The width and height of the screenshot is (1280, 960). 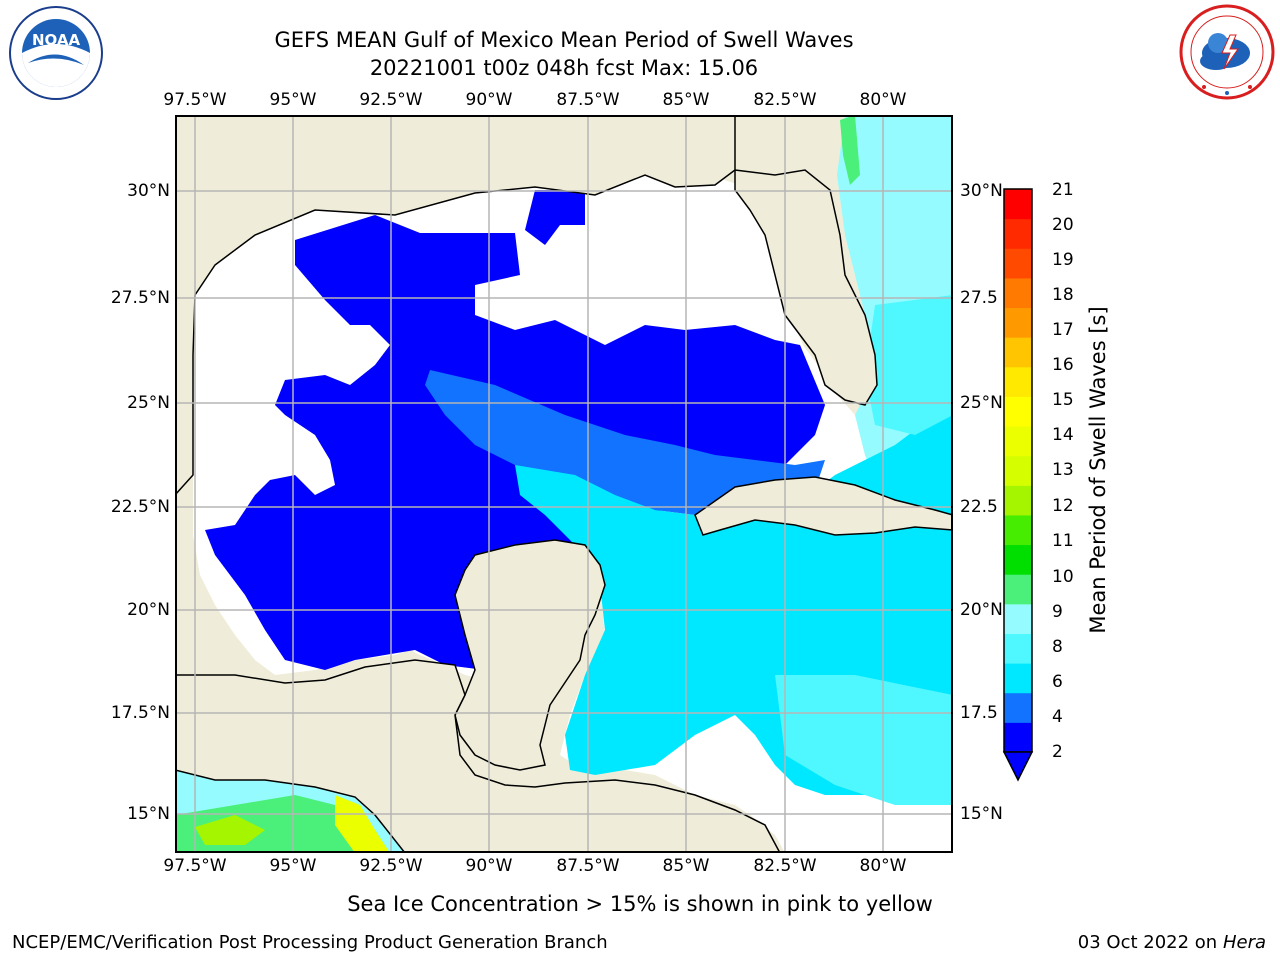 I want to click on lat-tick-left: 20°N, so click(x=148, y=610).